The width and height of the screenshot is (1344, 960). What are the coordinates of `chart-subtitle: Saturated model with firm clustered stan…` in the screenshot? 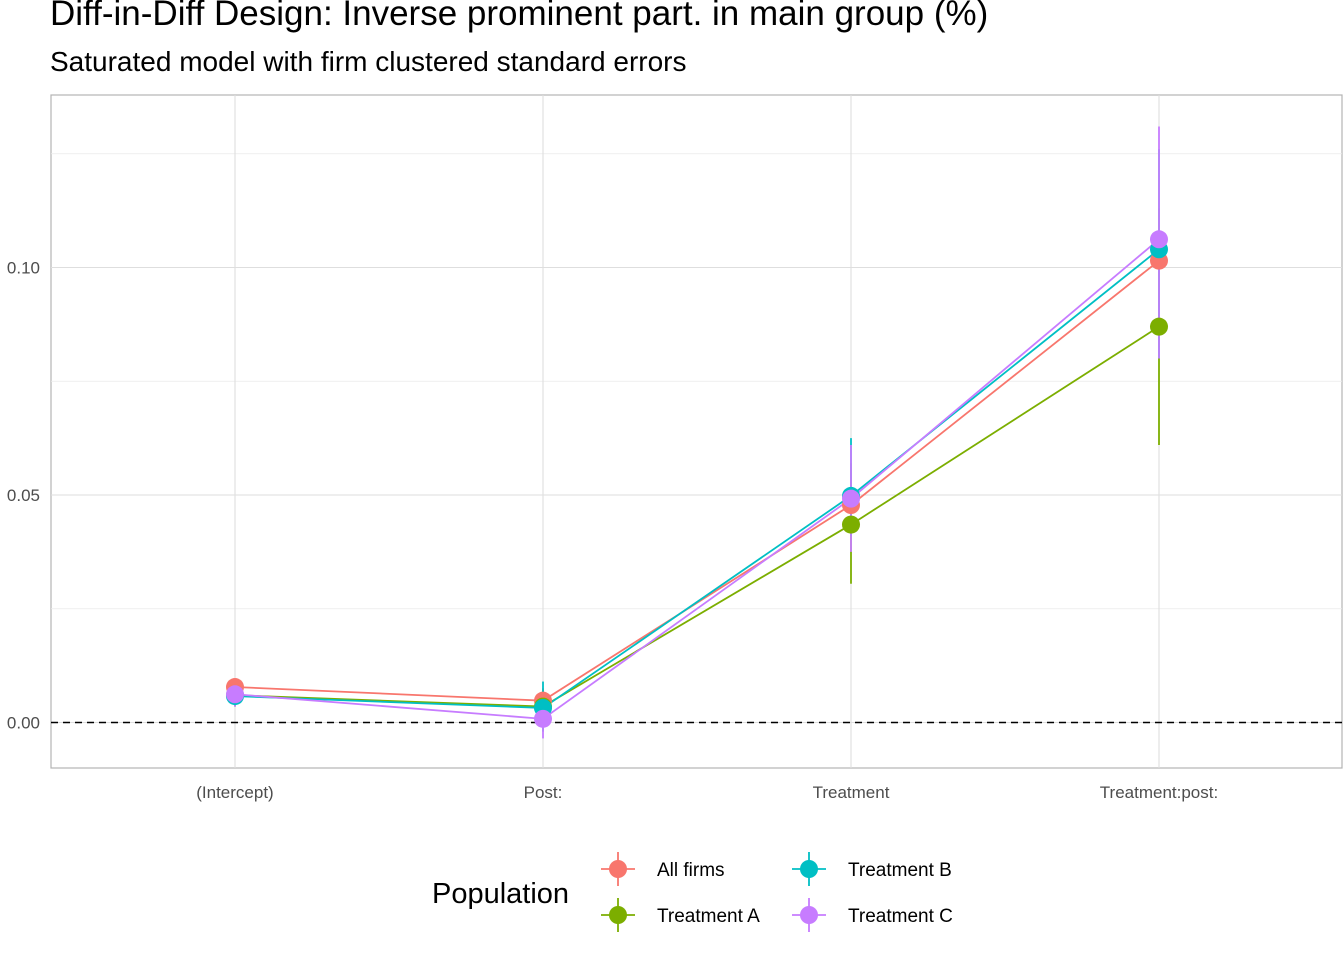 It's located at (368, 61).